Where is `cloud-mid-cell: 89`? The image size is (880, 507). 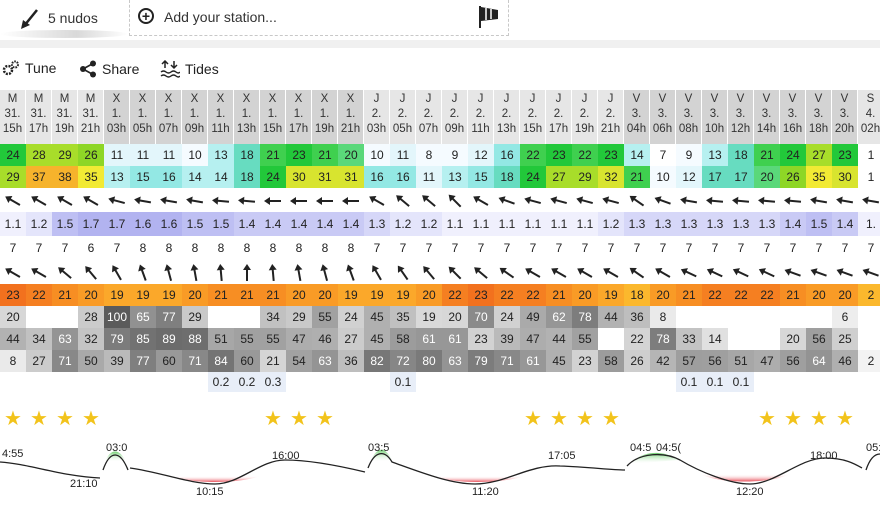
cloud-mid-cell: 89 is located at coordinates (169, 339).